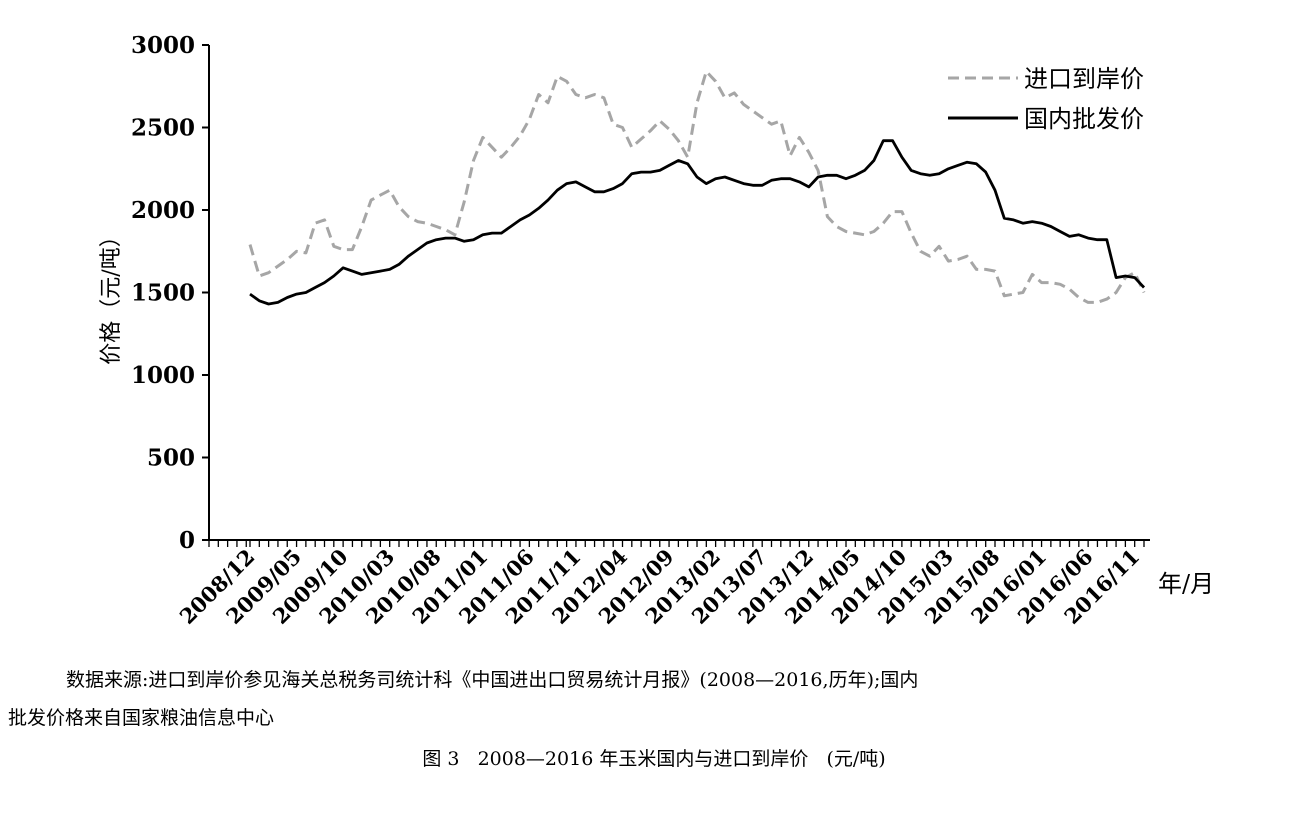 This screenshot has height=828, width=1308. I want to click on figure-caption: 图 3 2008—2016 年玉米国内与进口到岸价 (元/吨), so click(654, 759).